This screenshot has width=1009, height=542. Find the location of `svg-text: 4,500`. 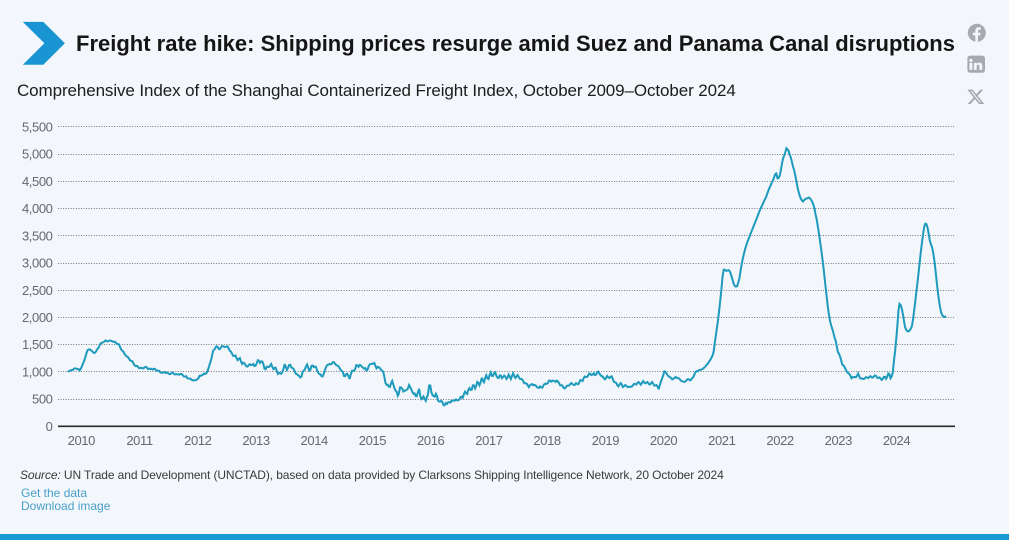

svg-text: 4,500 is located at coordinates (37, 181).